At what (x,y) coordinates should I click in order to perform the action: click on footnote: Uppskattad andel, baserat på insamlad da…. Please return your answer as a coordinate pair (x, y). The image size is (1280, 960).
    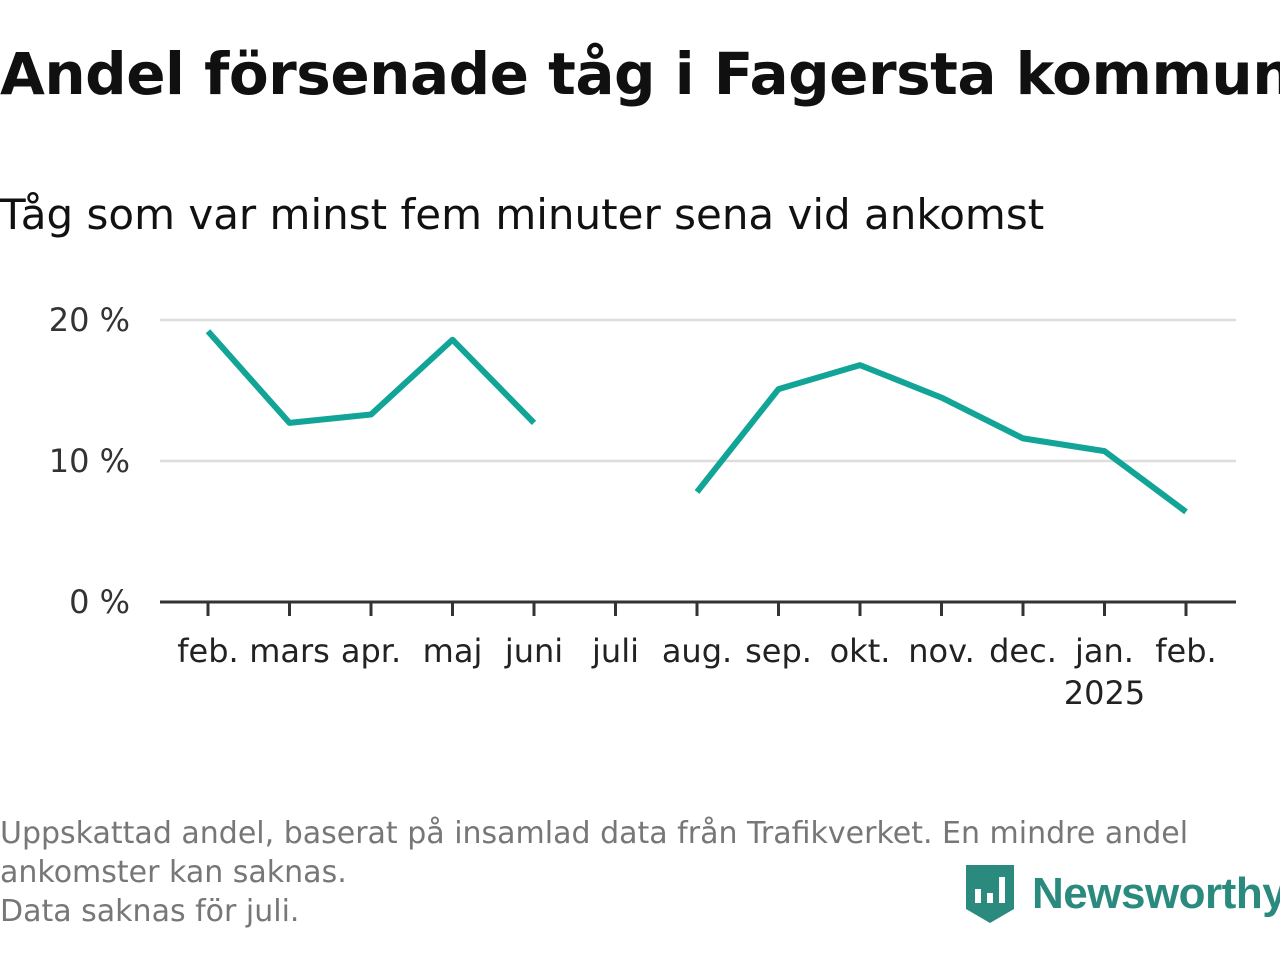
    Looking at the image, I should click on (635, 872).